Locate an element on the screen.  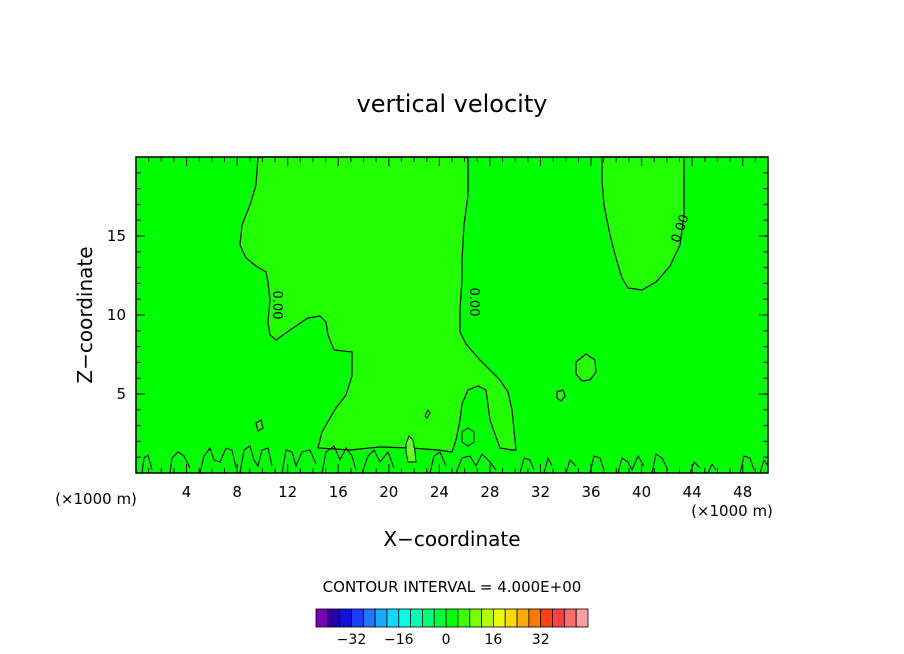
chart-title: vertical velocity is located at coordinates (452, 104).